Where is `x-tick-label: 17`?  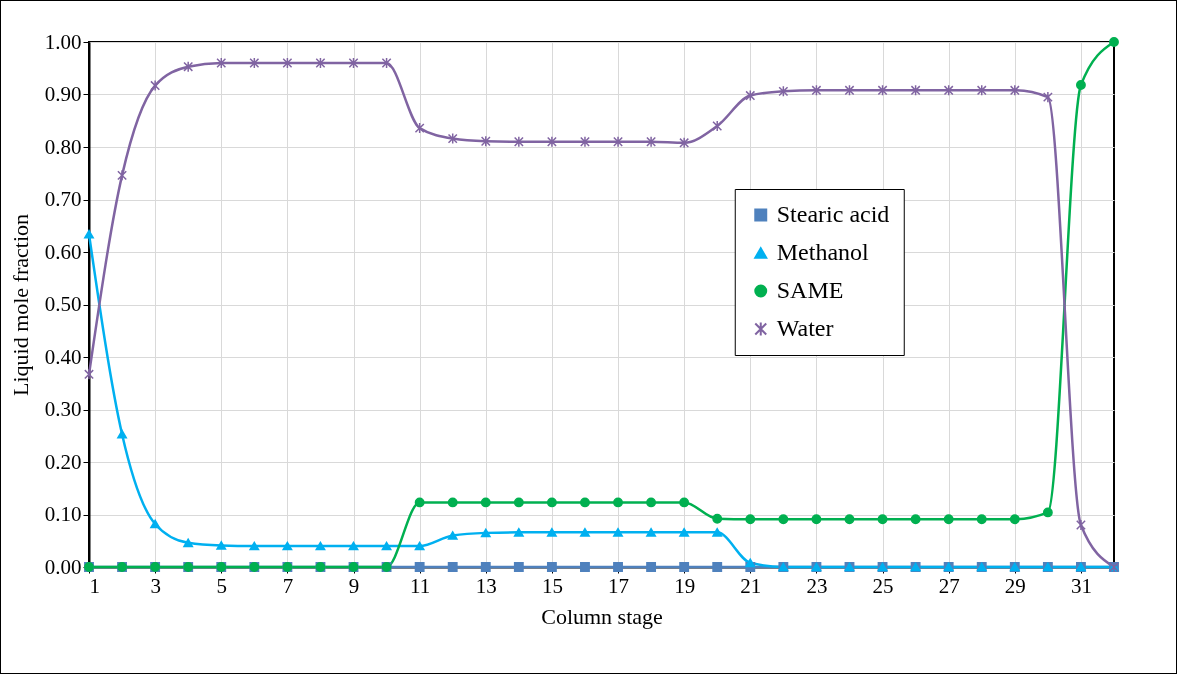
x-tick-label: 17 is located at coordinates (619, 585).